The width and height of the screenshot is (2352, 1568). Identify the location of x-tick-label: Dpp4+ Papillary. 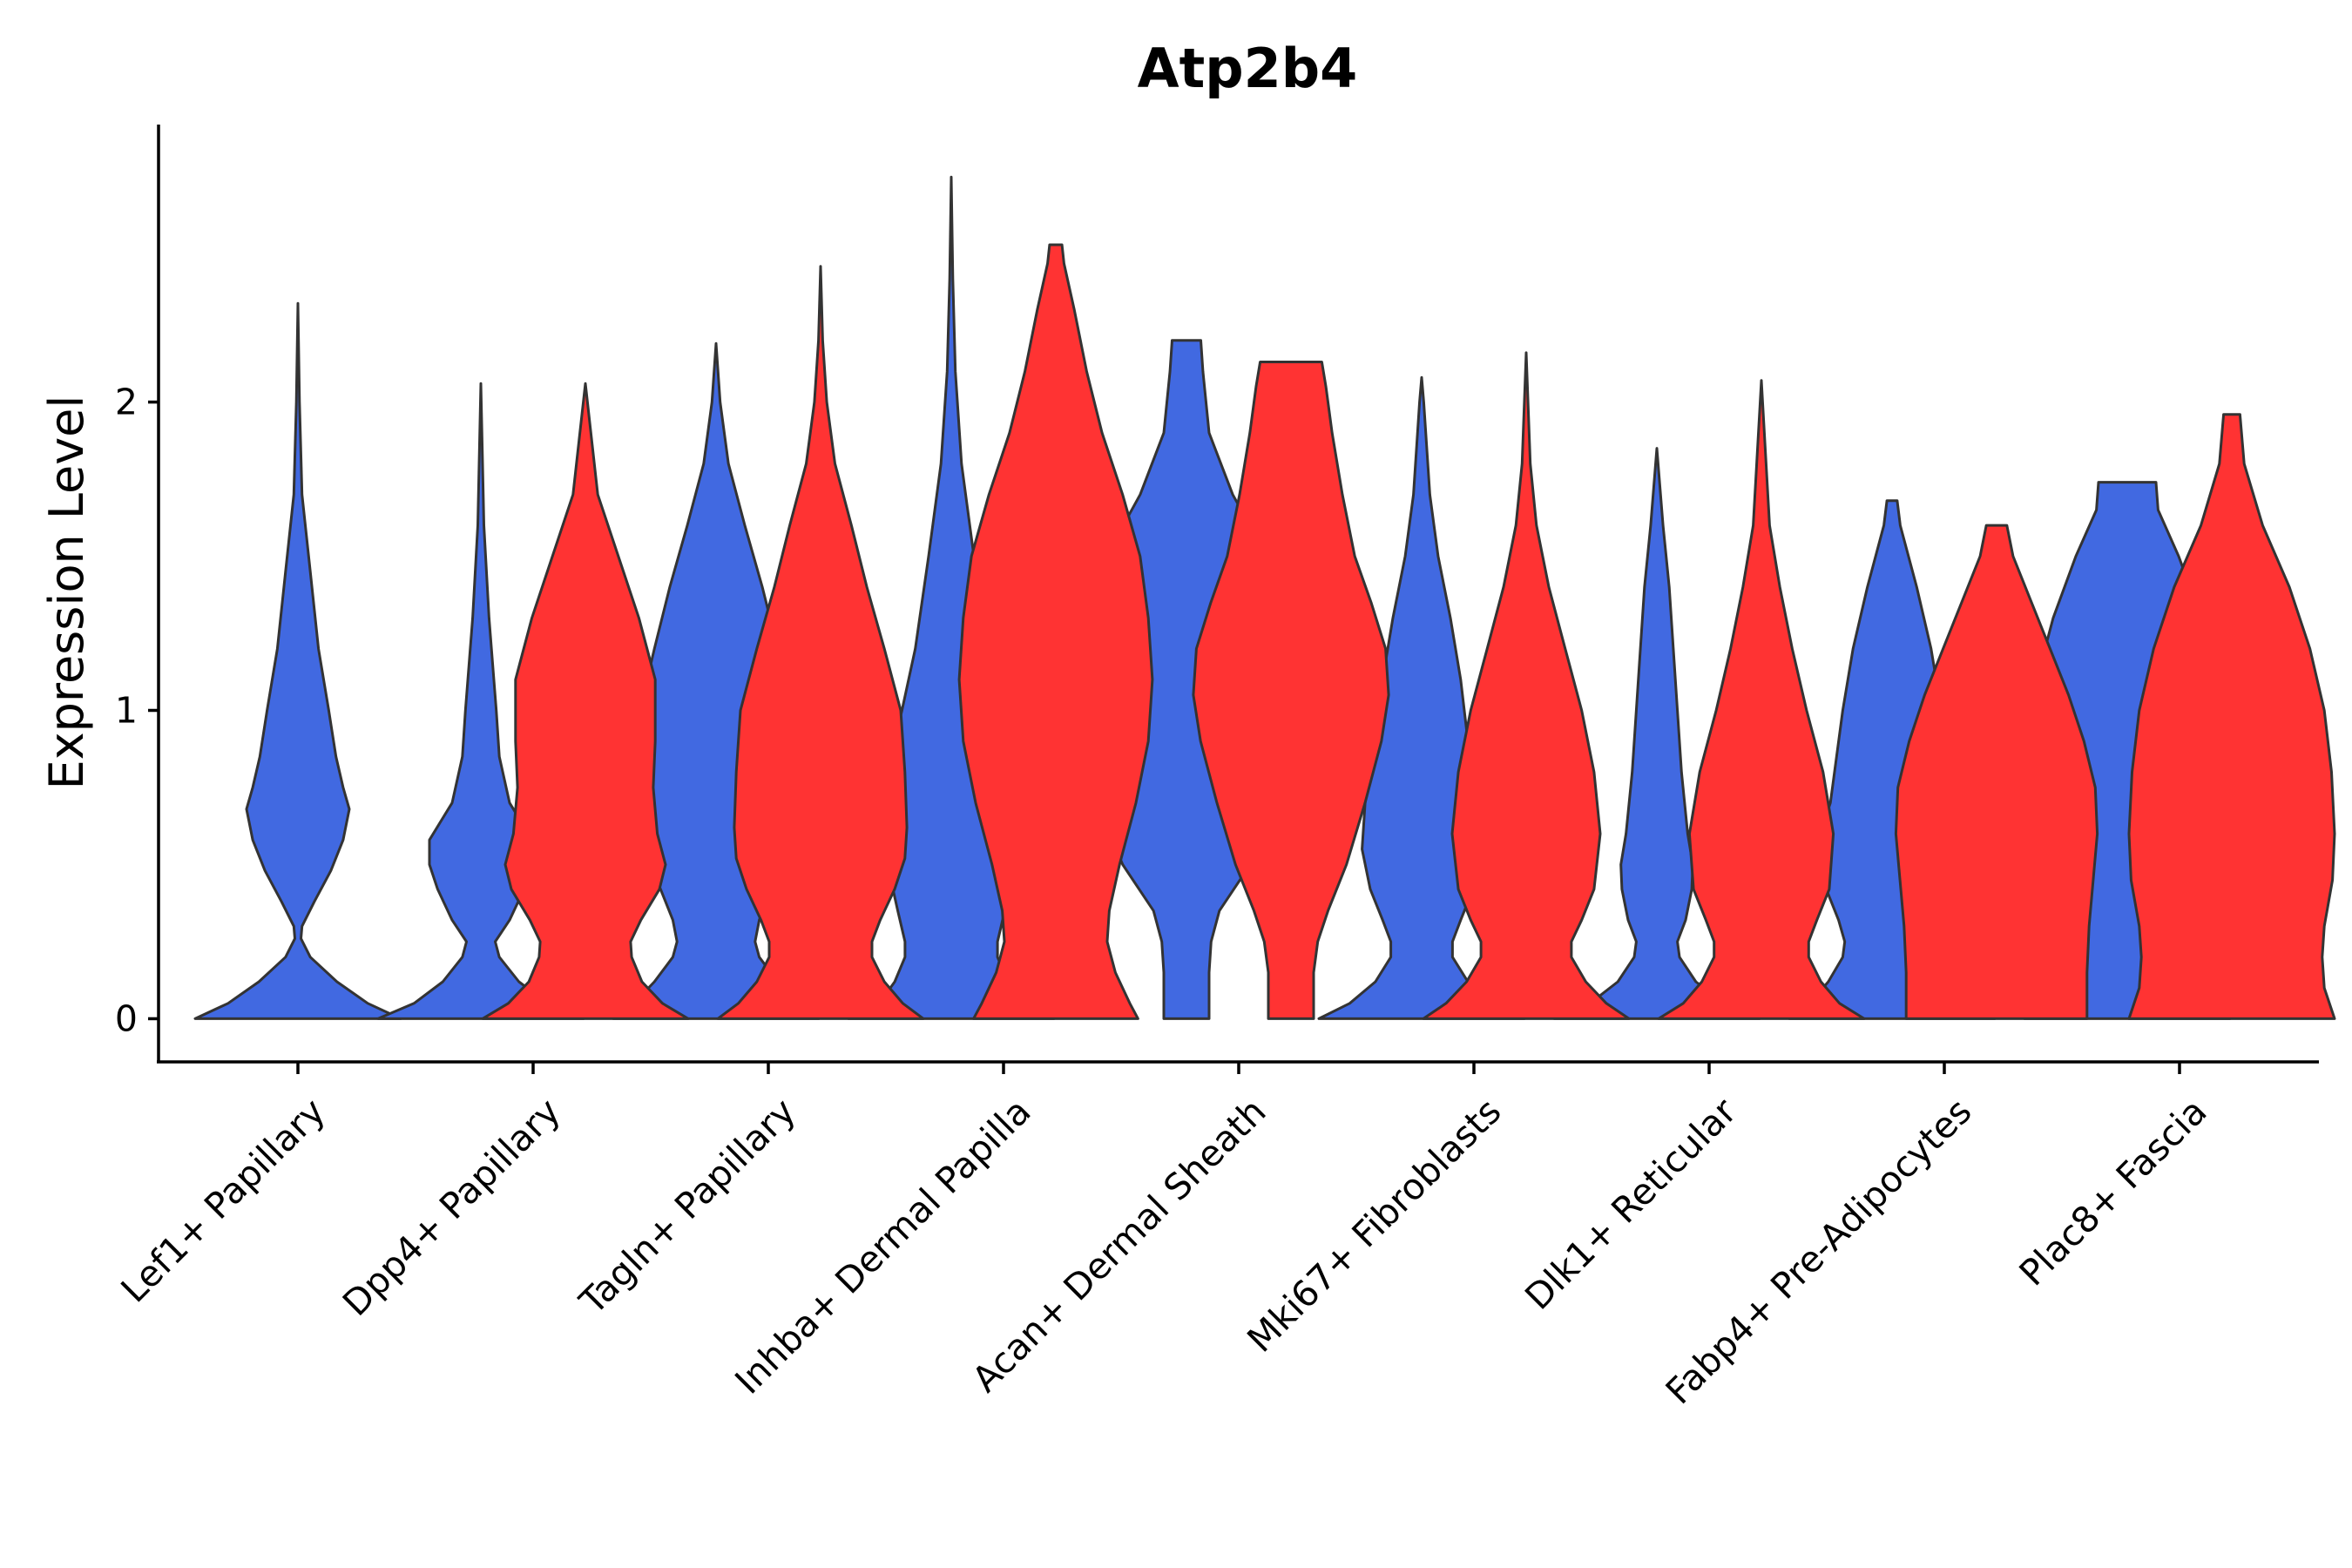
(451, 1207).